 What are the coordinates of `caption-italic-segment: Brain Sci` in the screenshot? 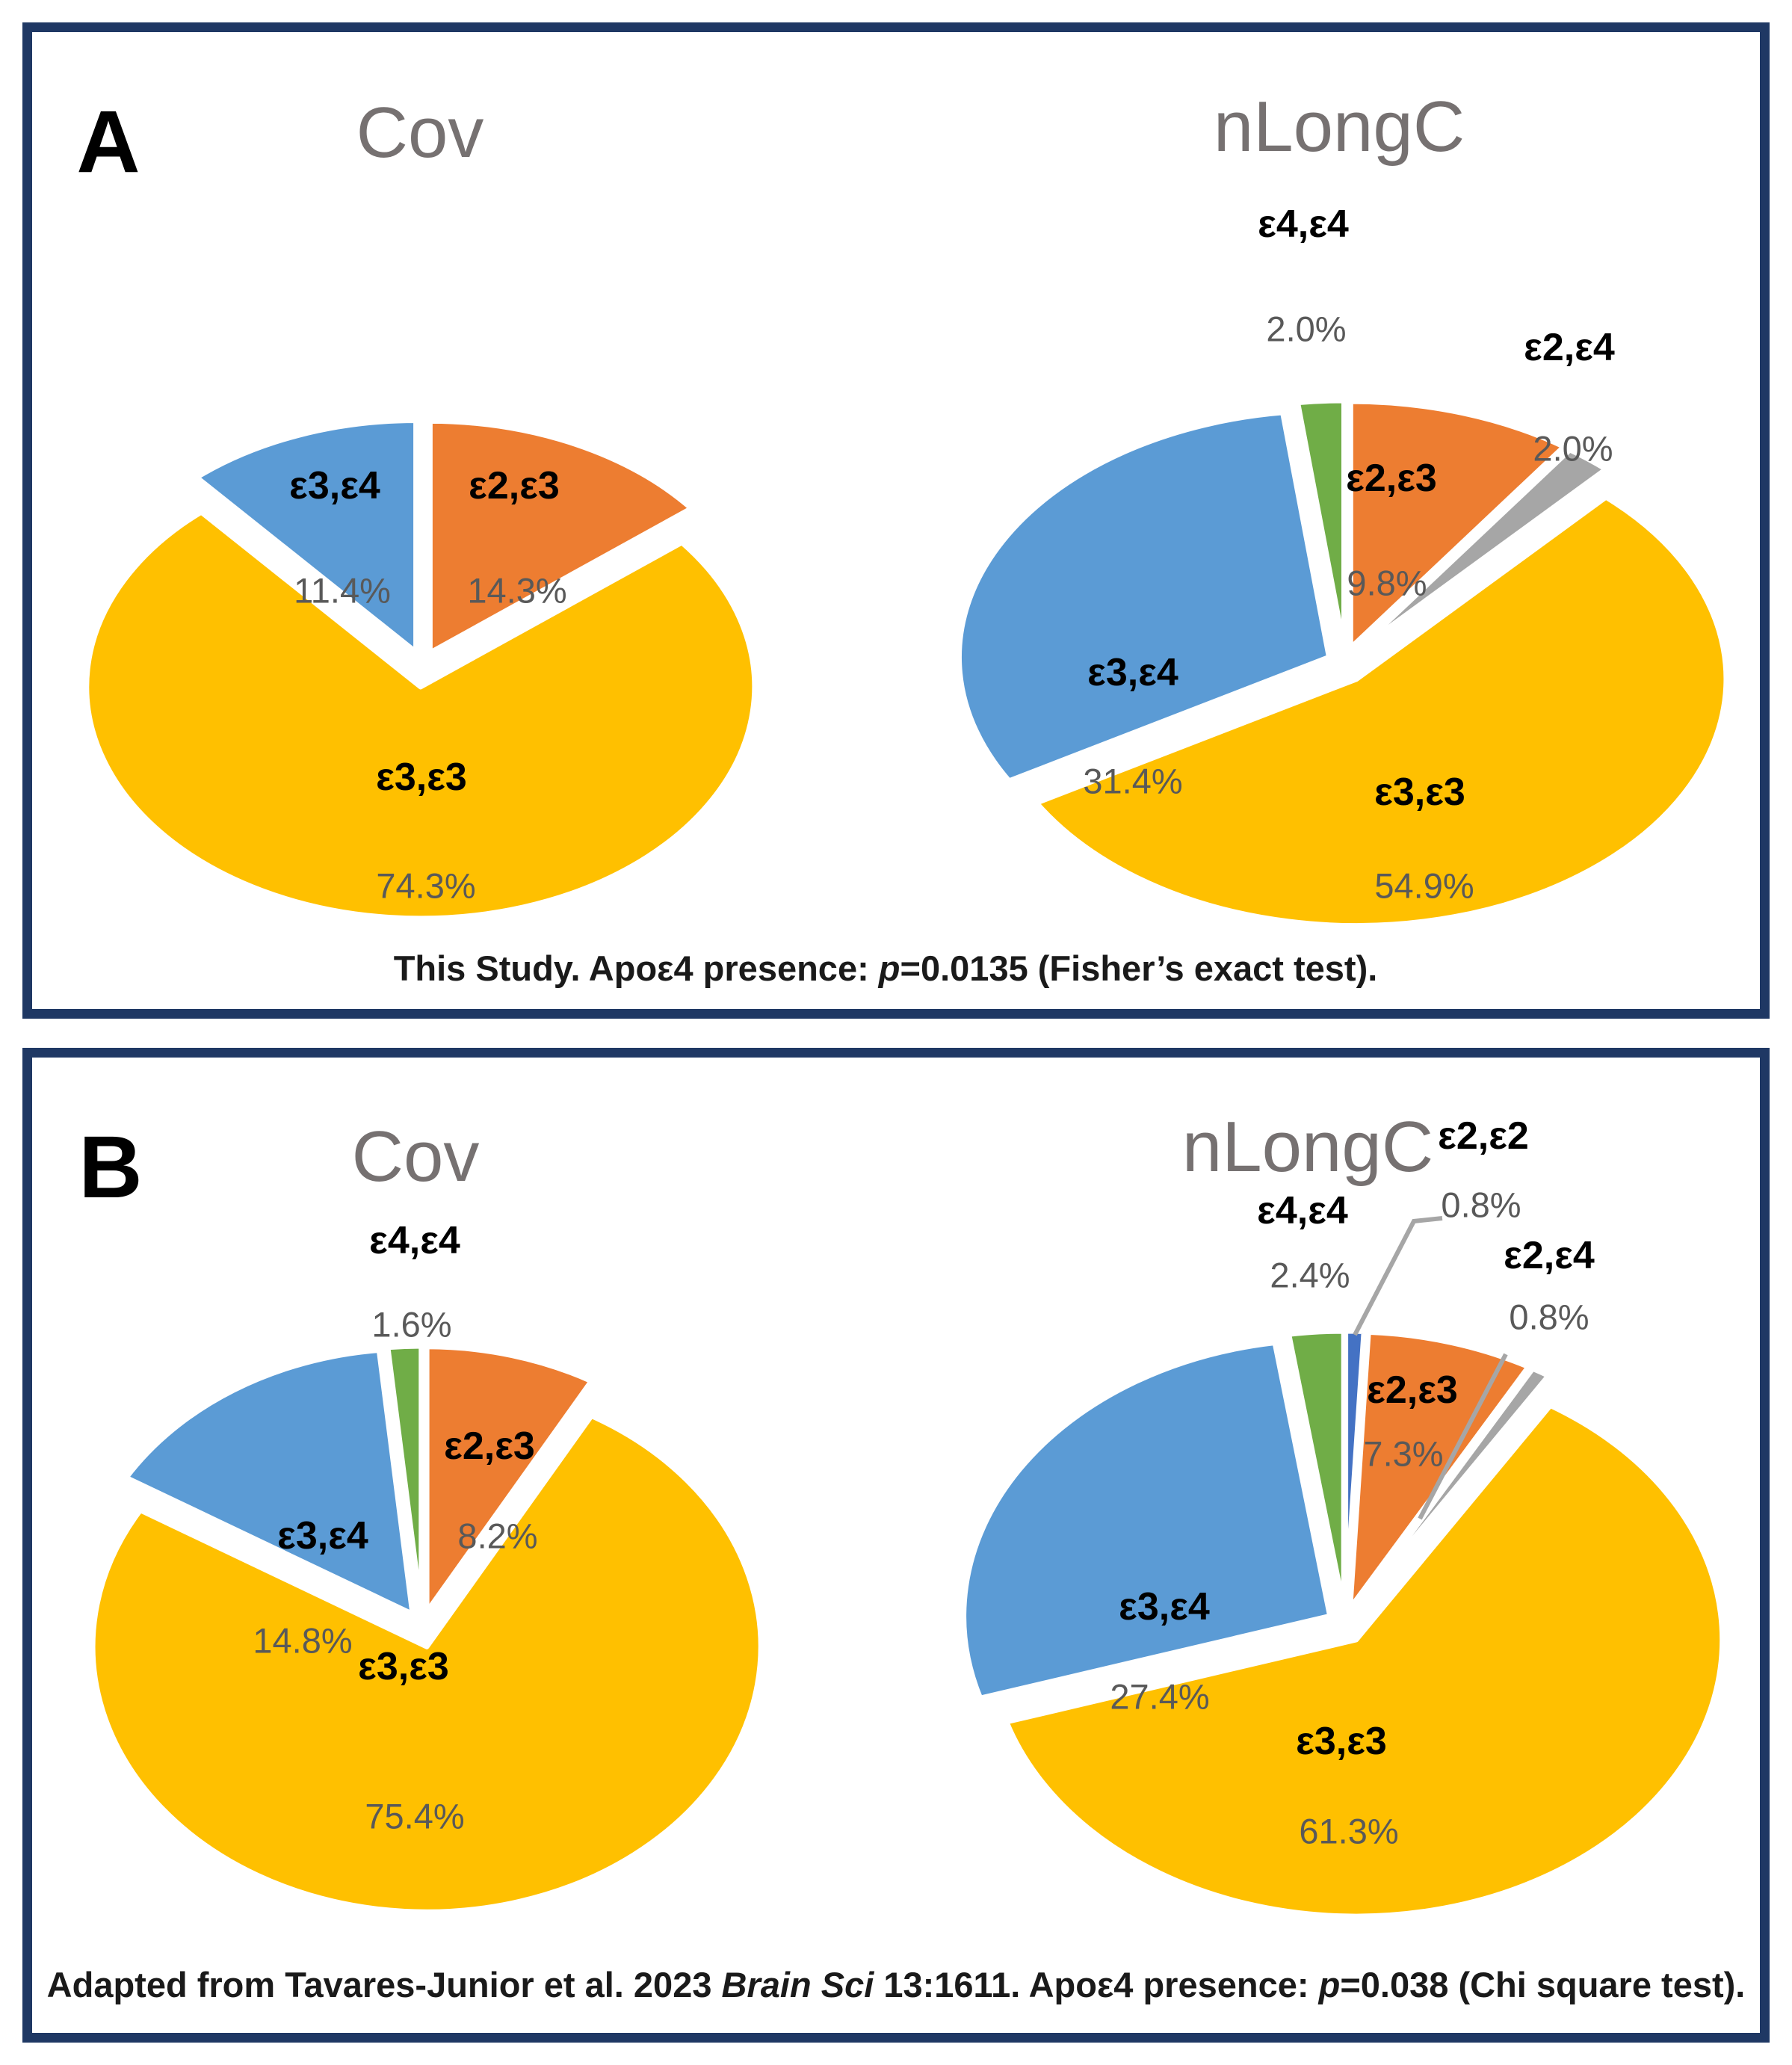 It's located at (797, 1984).